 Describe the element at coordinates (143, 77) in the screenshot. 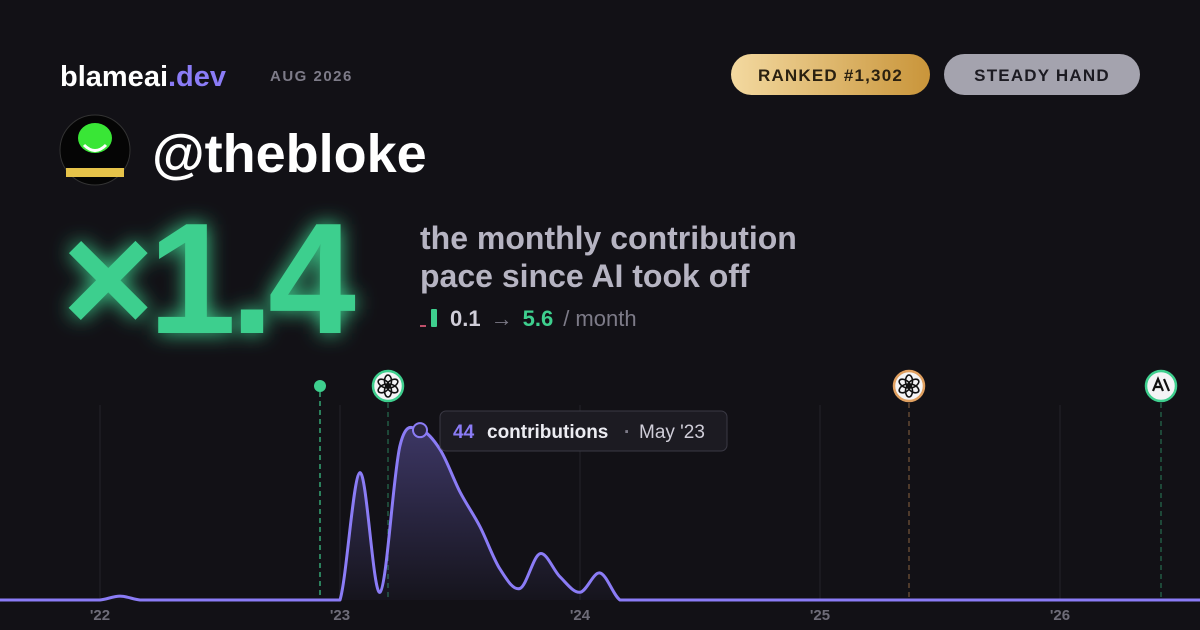

I see `brand: blameai.dev` at that location.